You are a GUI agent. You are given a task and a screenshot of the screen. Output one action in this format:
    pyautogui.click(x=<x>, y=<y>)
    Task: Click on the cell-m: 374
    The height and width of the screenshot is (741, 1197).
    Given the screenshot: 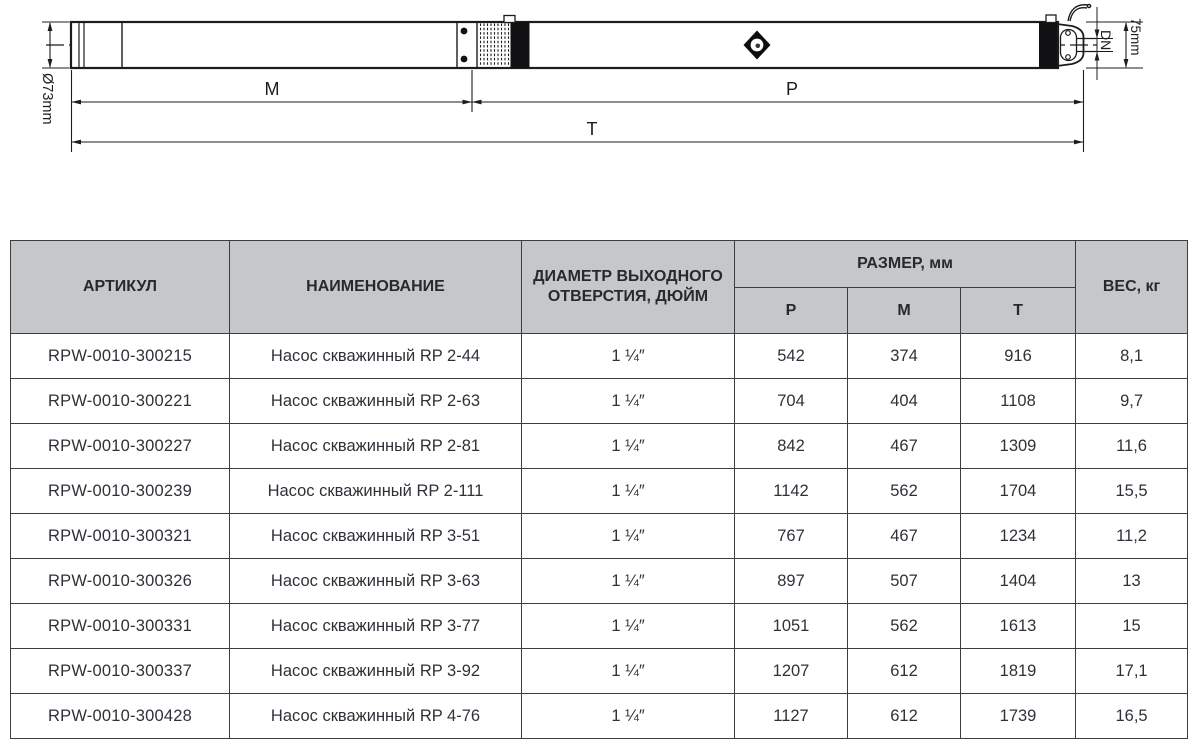 What is the action you would take?
    pyautogui.click(x=904, y=356)
    